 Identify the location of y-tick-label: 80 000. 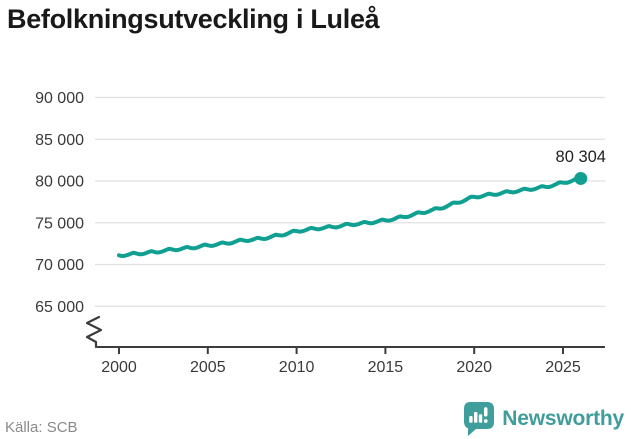
(59, 182).